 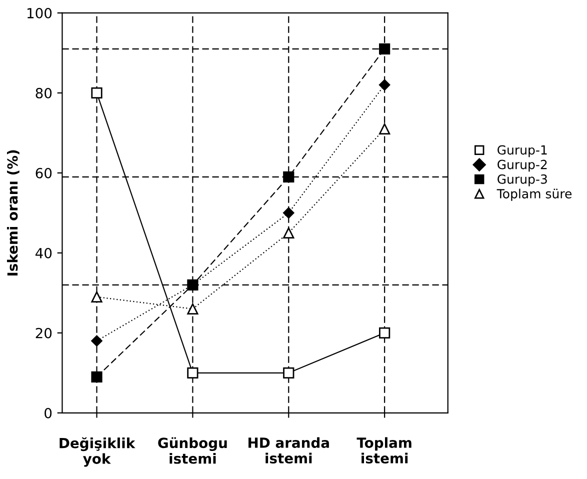 What do you see at coordinates (522, 166) in the screenshot?
I see `legend-label: Gurup-2` at bounding box center [522, 166].